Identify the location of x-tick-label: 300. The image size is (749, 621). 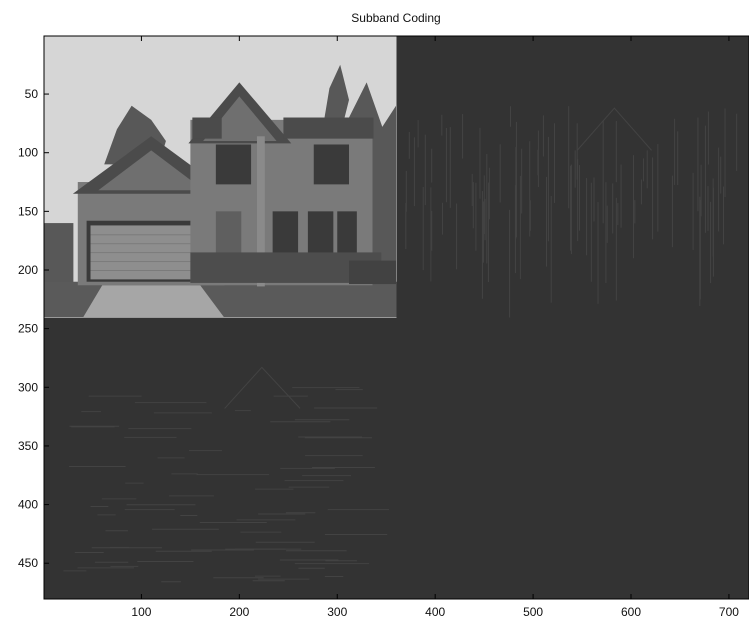
(337, 612).